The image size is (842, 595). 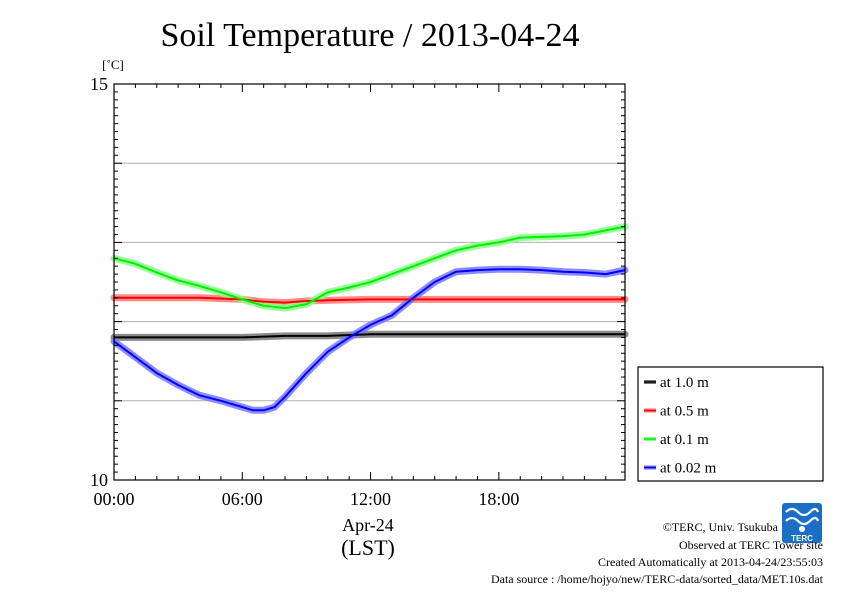 What do you see at coordinates (113, 499) in the screenshot?
I see `x-tick-label: 00:00` at bounding box center [113, 499].